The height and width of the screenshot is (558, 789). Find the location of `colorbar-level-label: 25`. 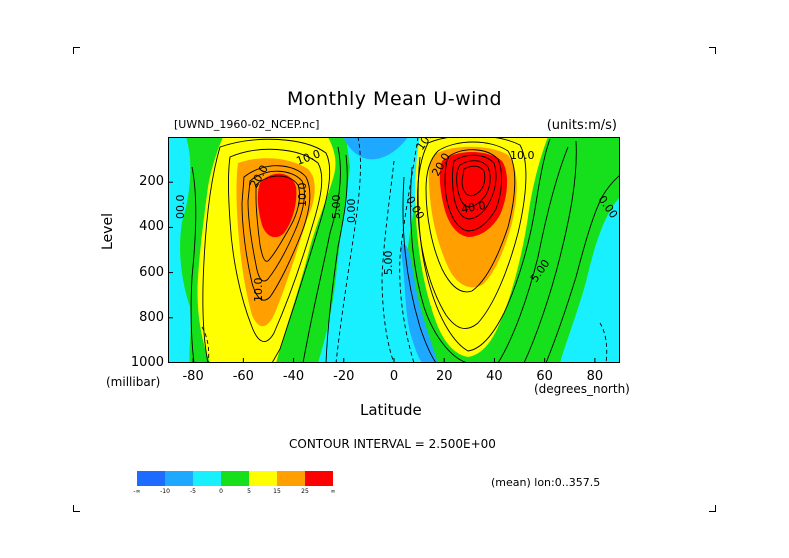

colorbar-level-label: 25 is located at coordinates (305, 491).